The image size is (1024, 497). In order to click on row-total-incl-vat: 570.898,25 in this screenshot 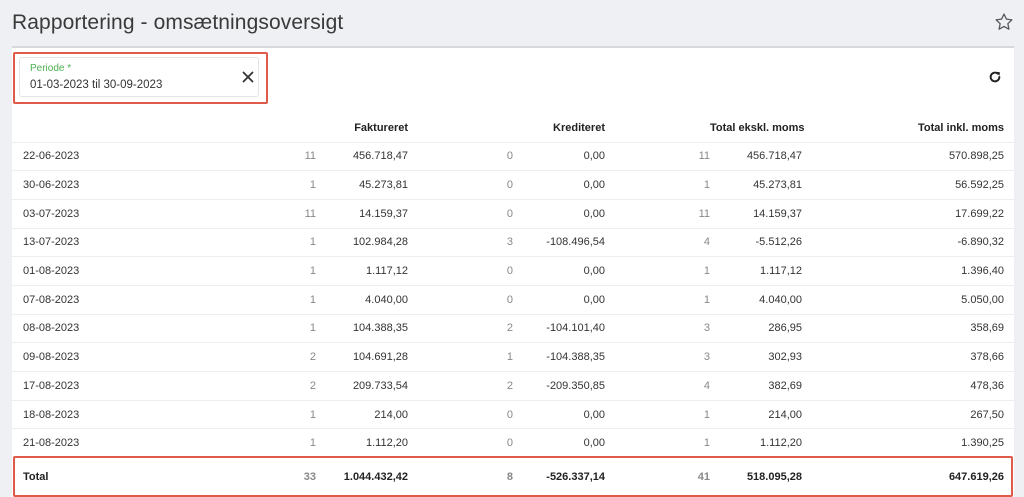, I will do `click(976, 156)`.